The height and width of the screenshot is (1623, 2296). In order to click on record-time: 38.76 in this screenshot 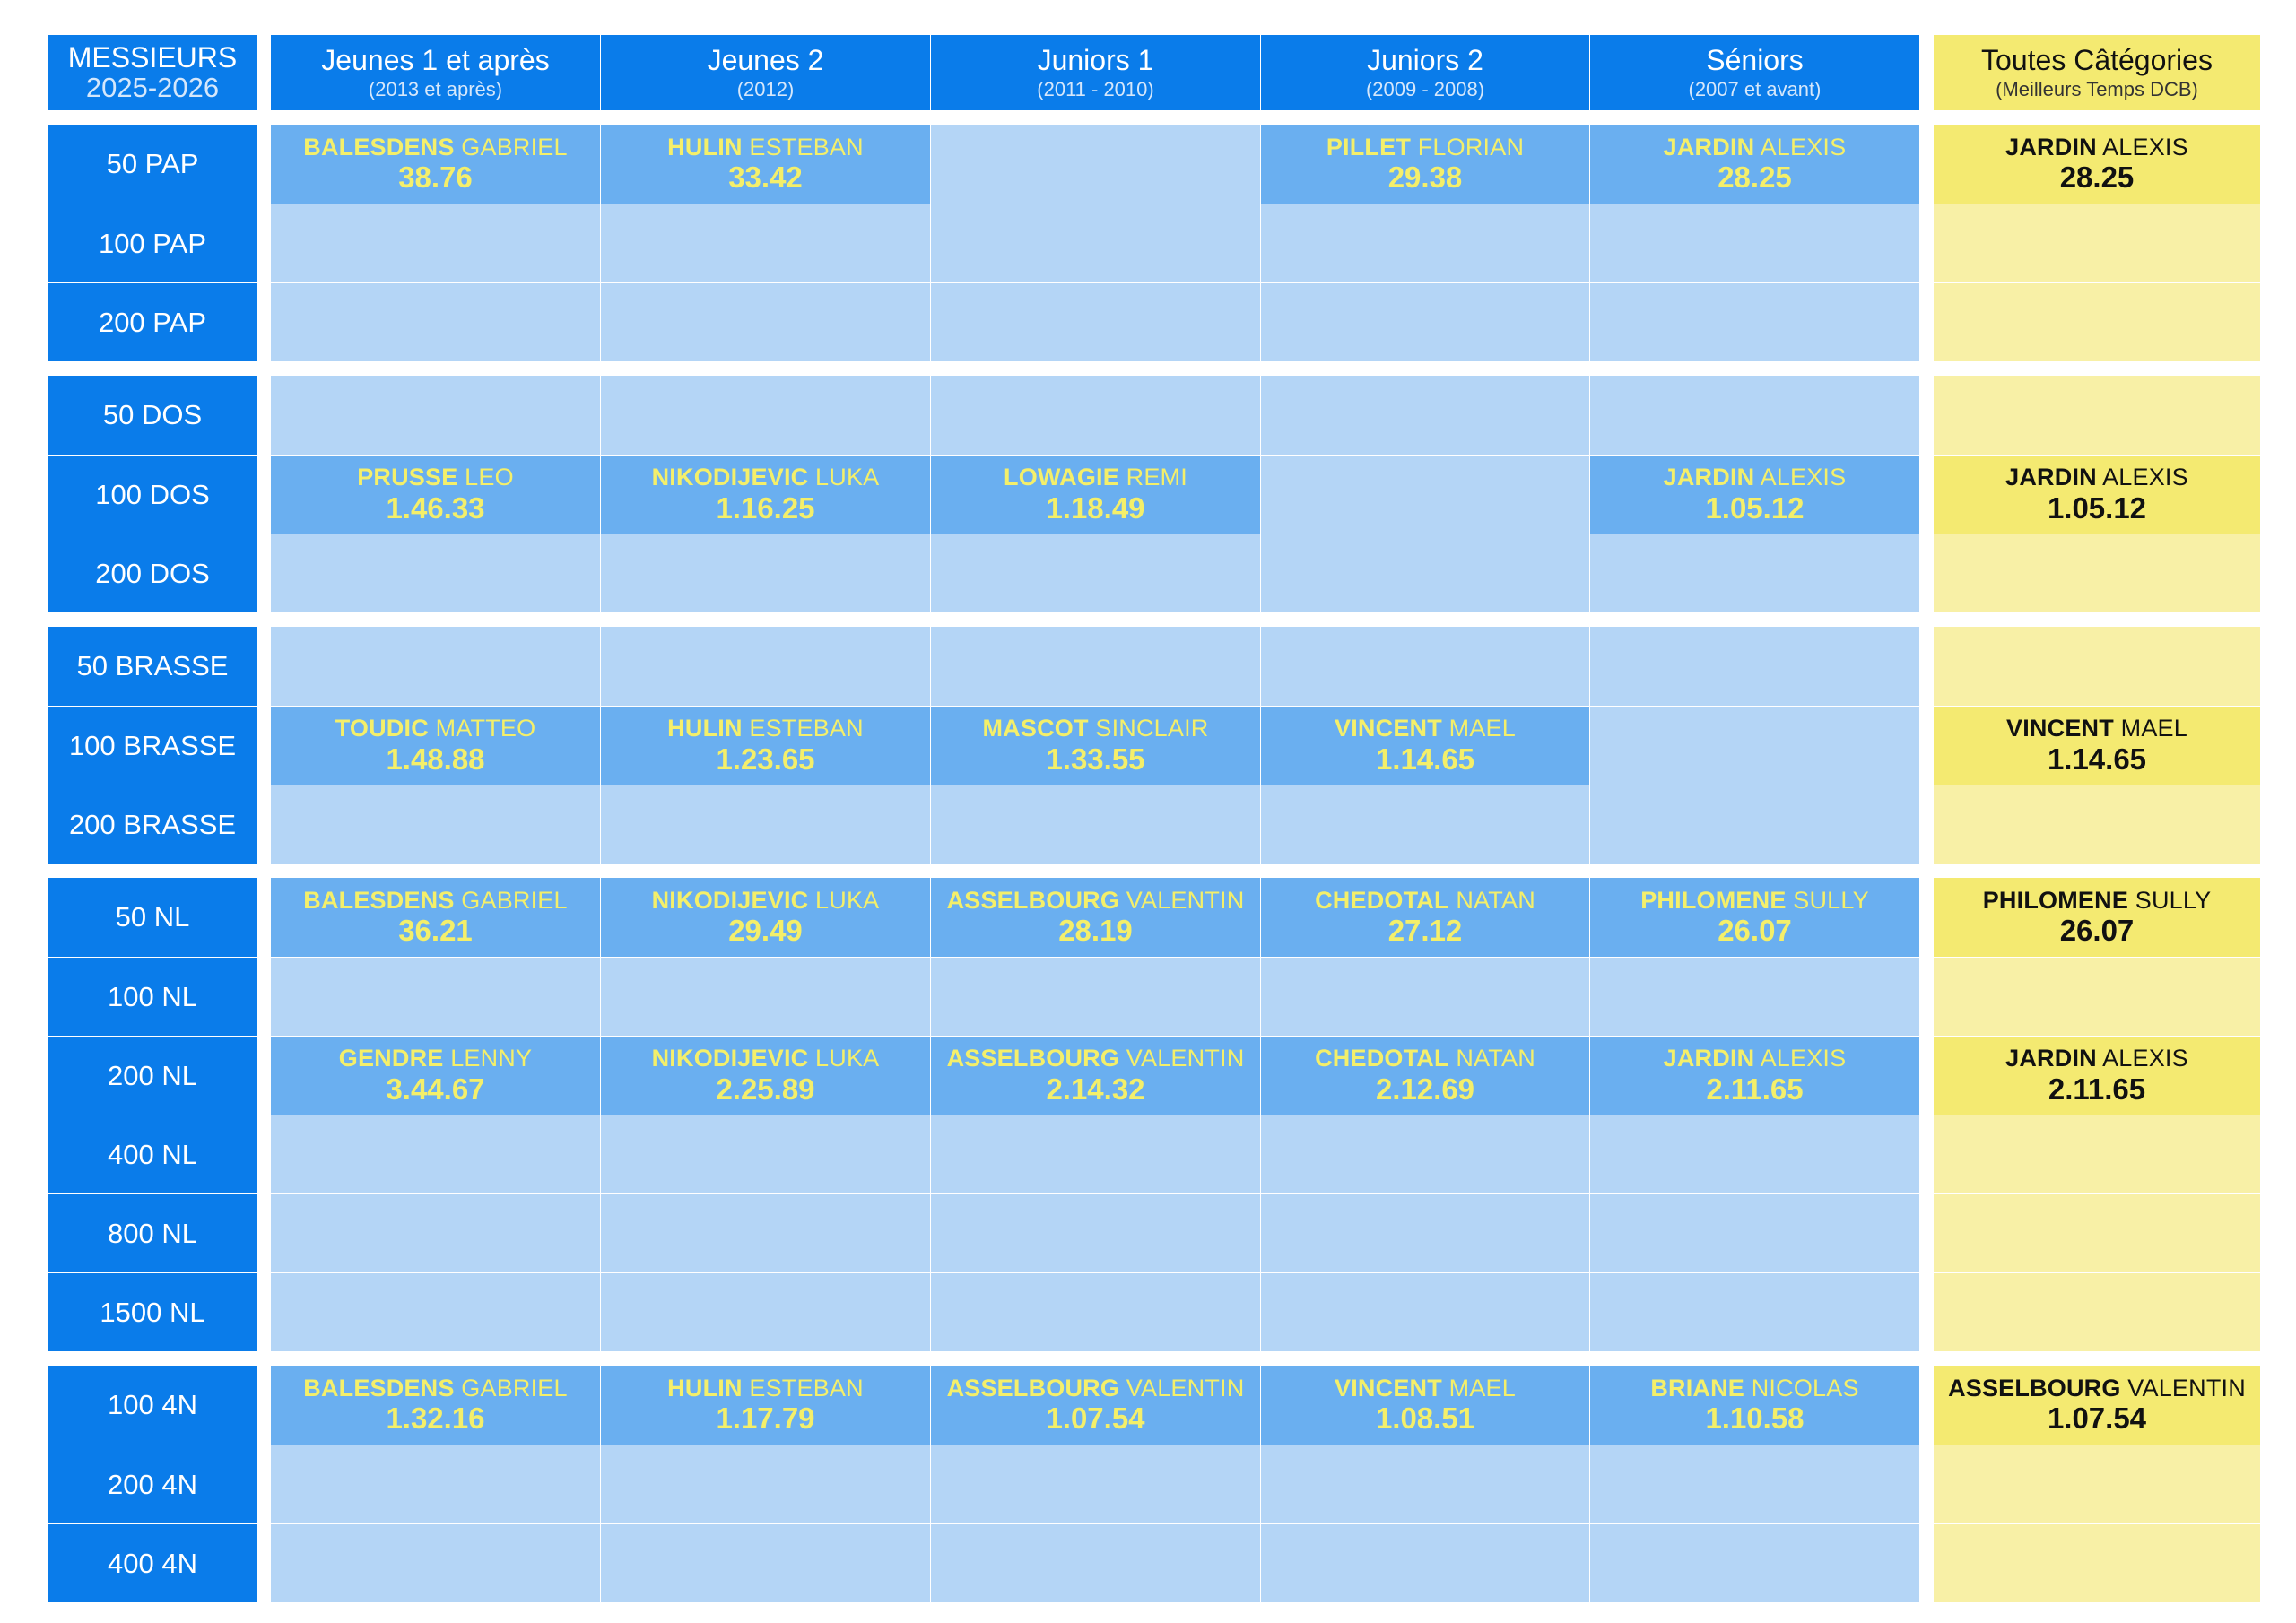, I will do `click(435, 178)`.